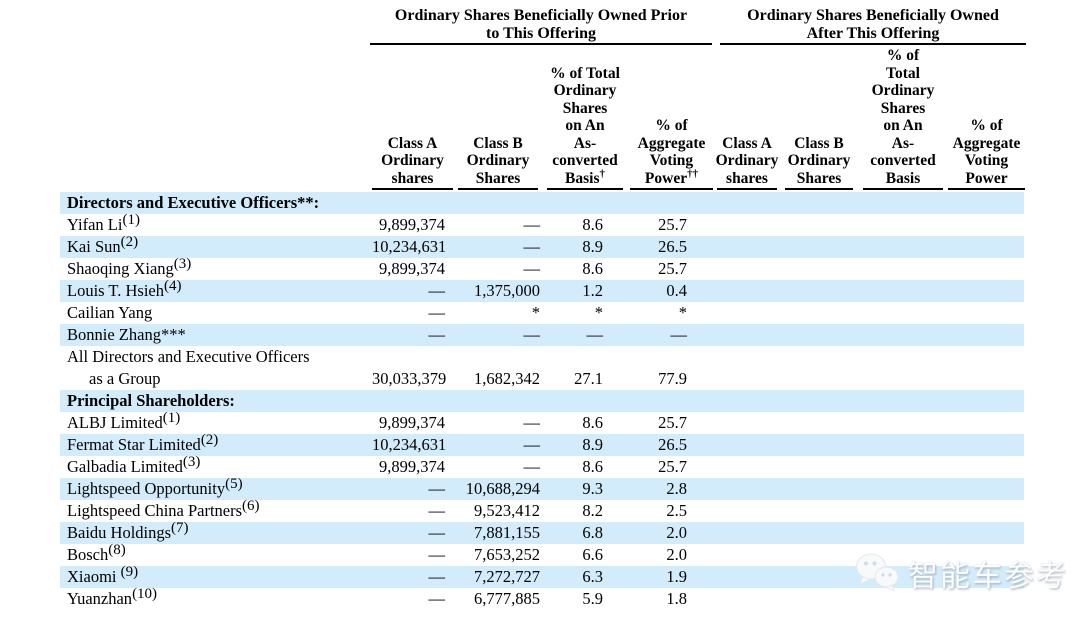 The image size is (1080, 625). I want to click on row-label: Lightspeed Opportunity(5), so click(155, 487).